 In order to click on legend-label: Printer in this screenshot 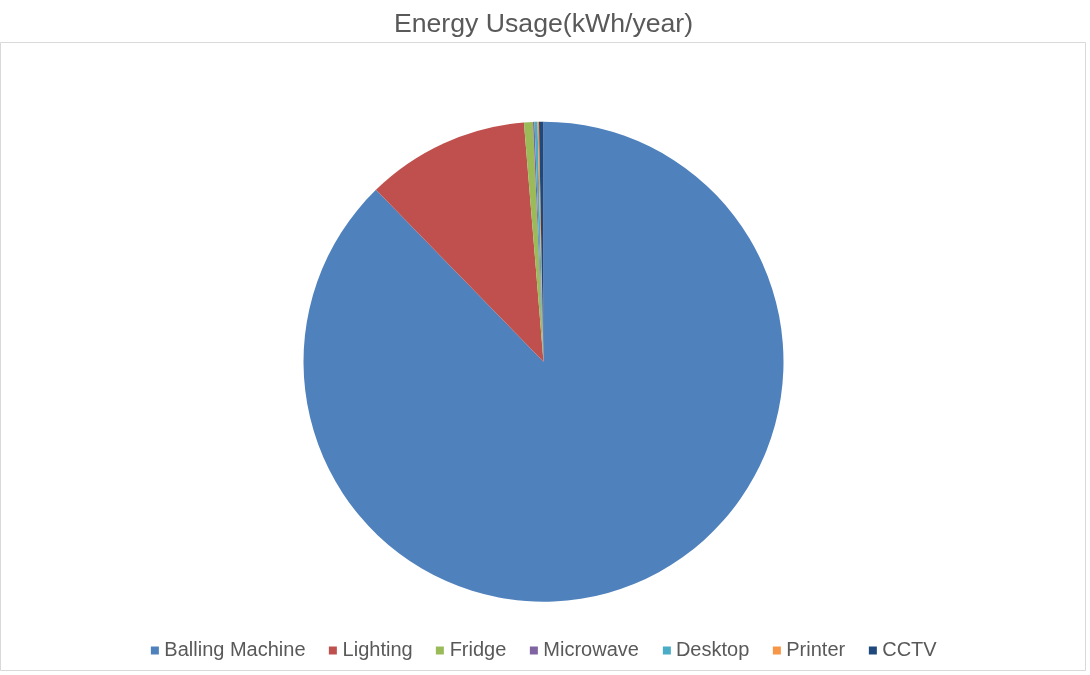, I will do `click(816, 649)`.